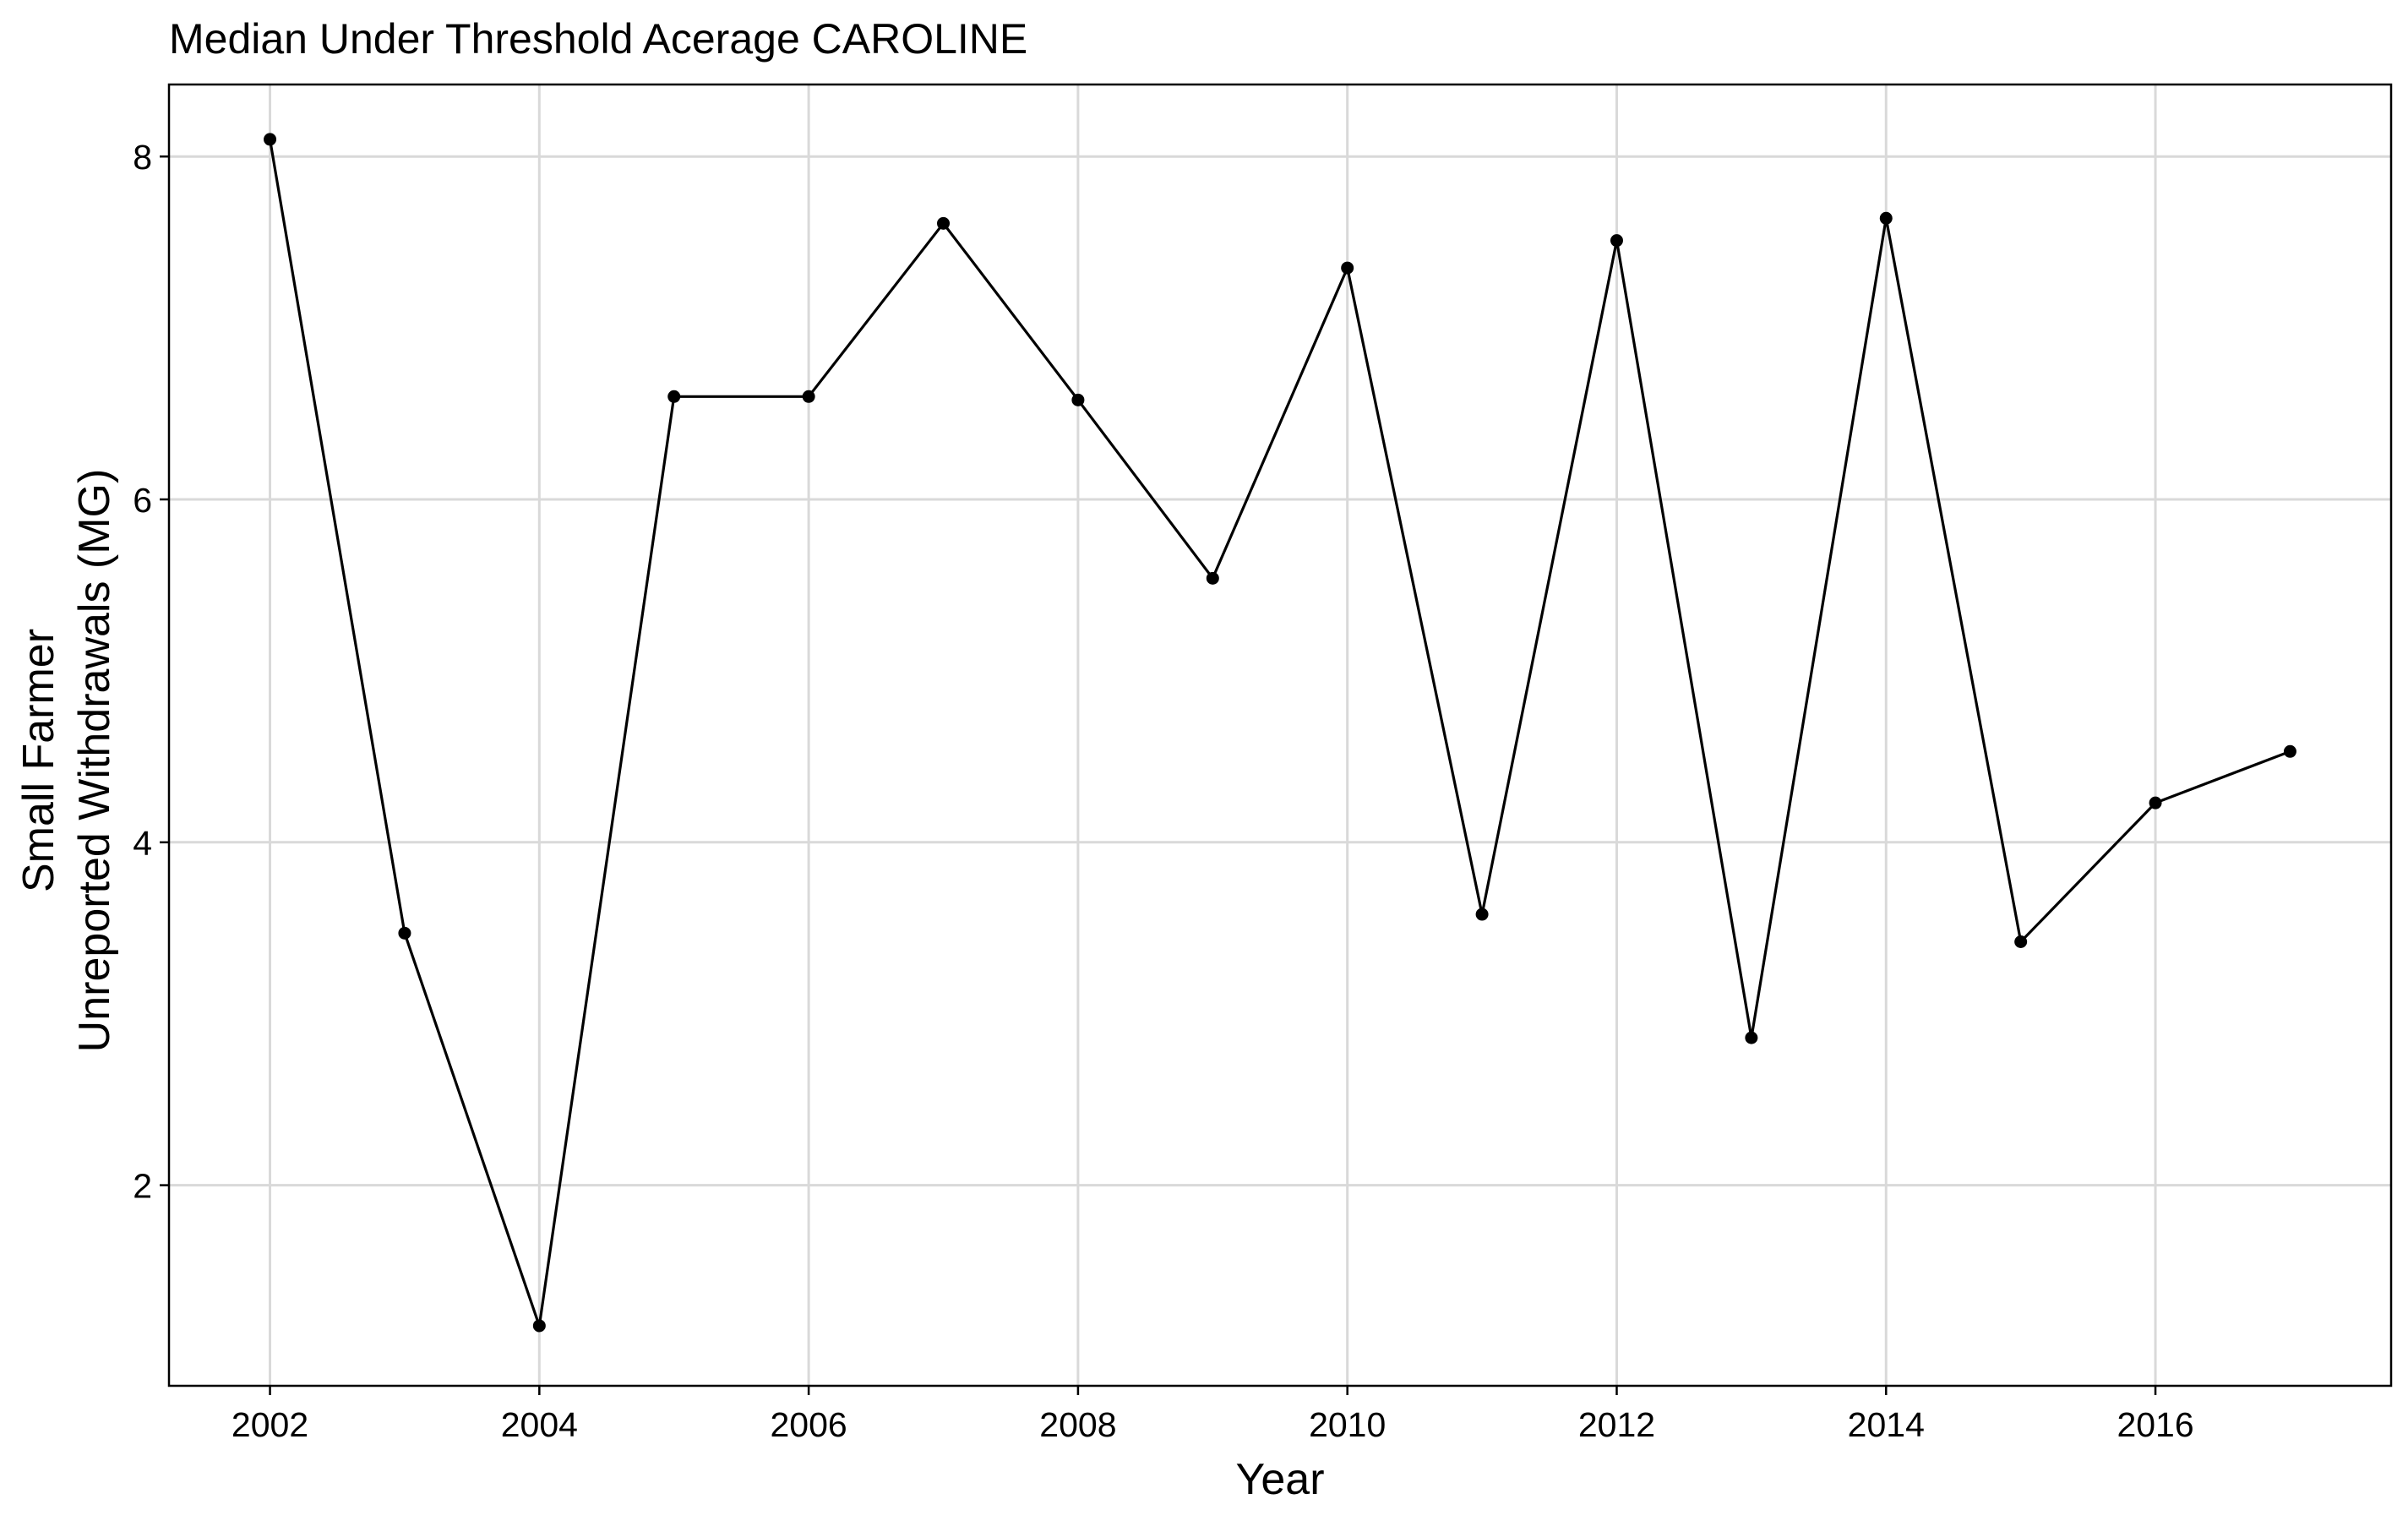 This screenshot has width=2408, height=1521. I want to click on x-tick-label: 2008, so click(1077, 1424).